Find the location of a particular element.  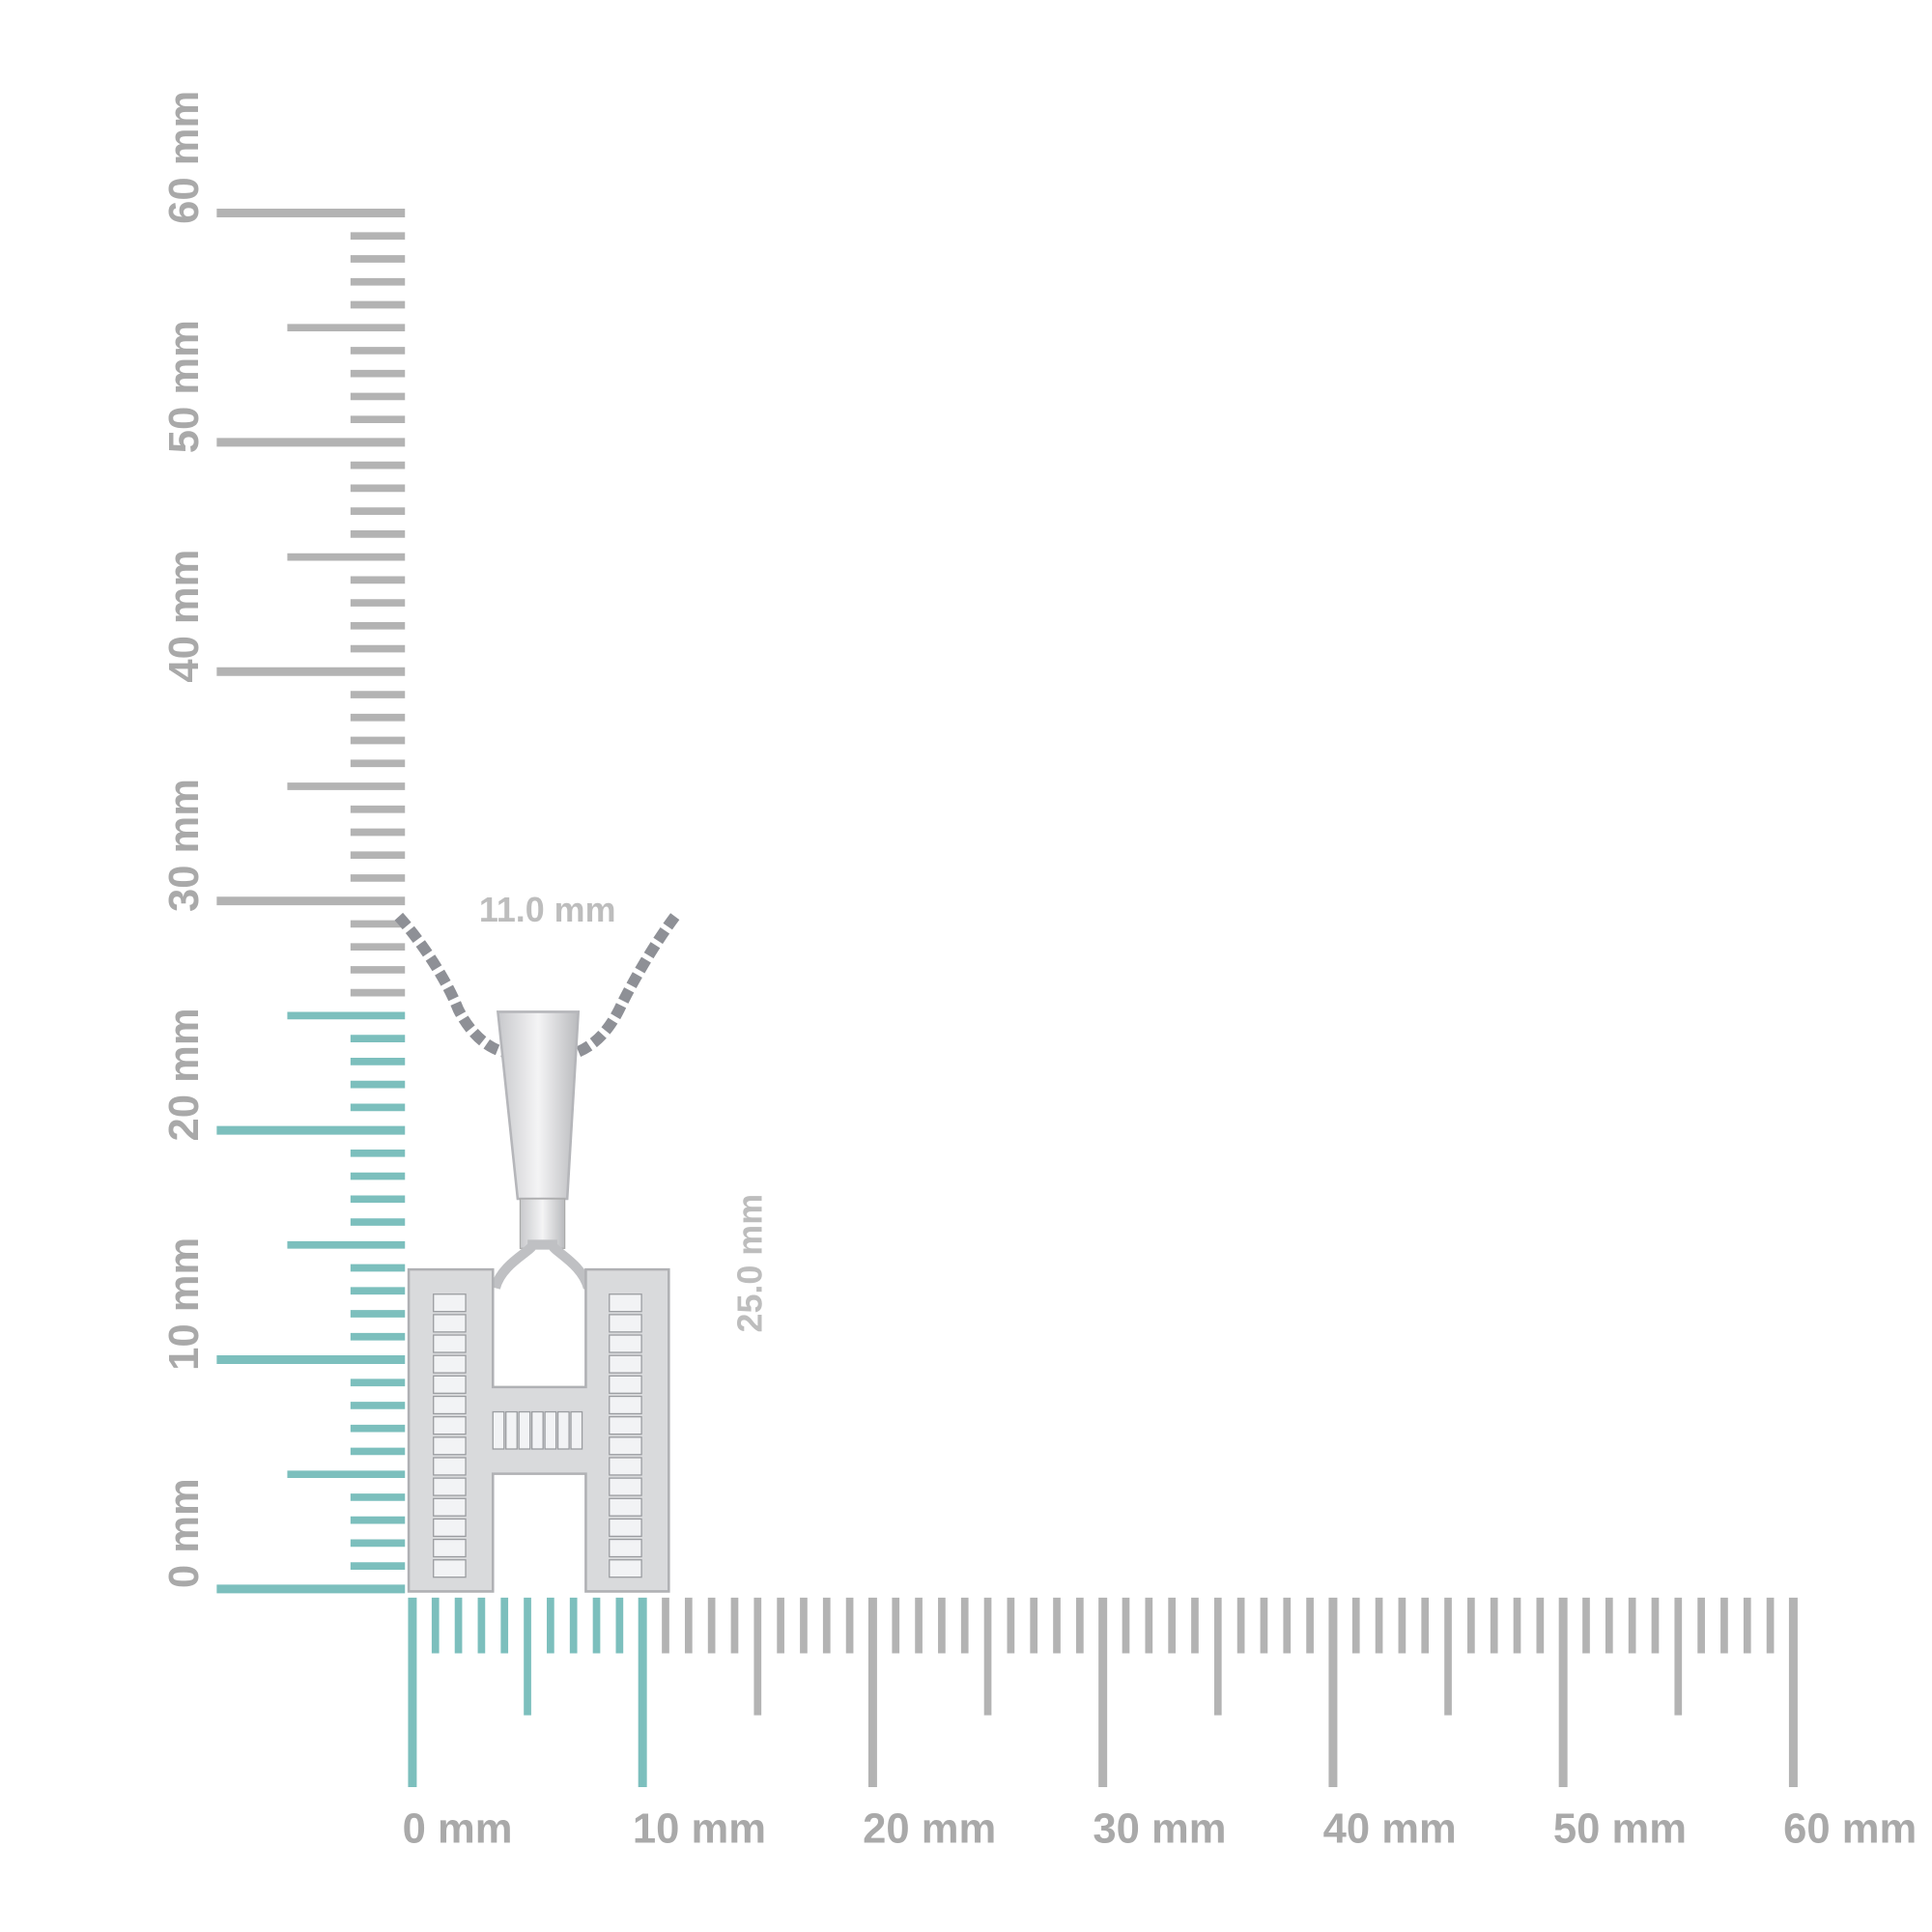

v-label: 0 mm is located at coordinates (184, 1533).